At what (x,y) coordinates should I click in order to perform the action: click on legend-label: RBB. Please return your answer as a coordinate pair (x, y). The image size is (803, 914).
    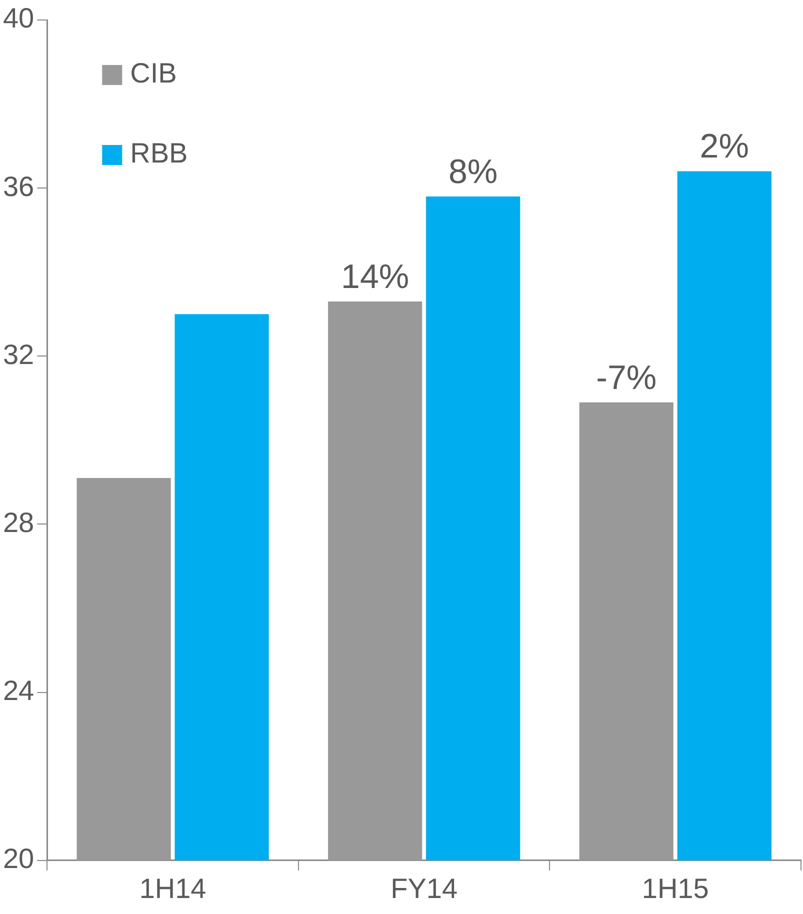
    Looking at the image, I should click on (159, 153).